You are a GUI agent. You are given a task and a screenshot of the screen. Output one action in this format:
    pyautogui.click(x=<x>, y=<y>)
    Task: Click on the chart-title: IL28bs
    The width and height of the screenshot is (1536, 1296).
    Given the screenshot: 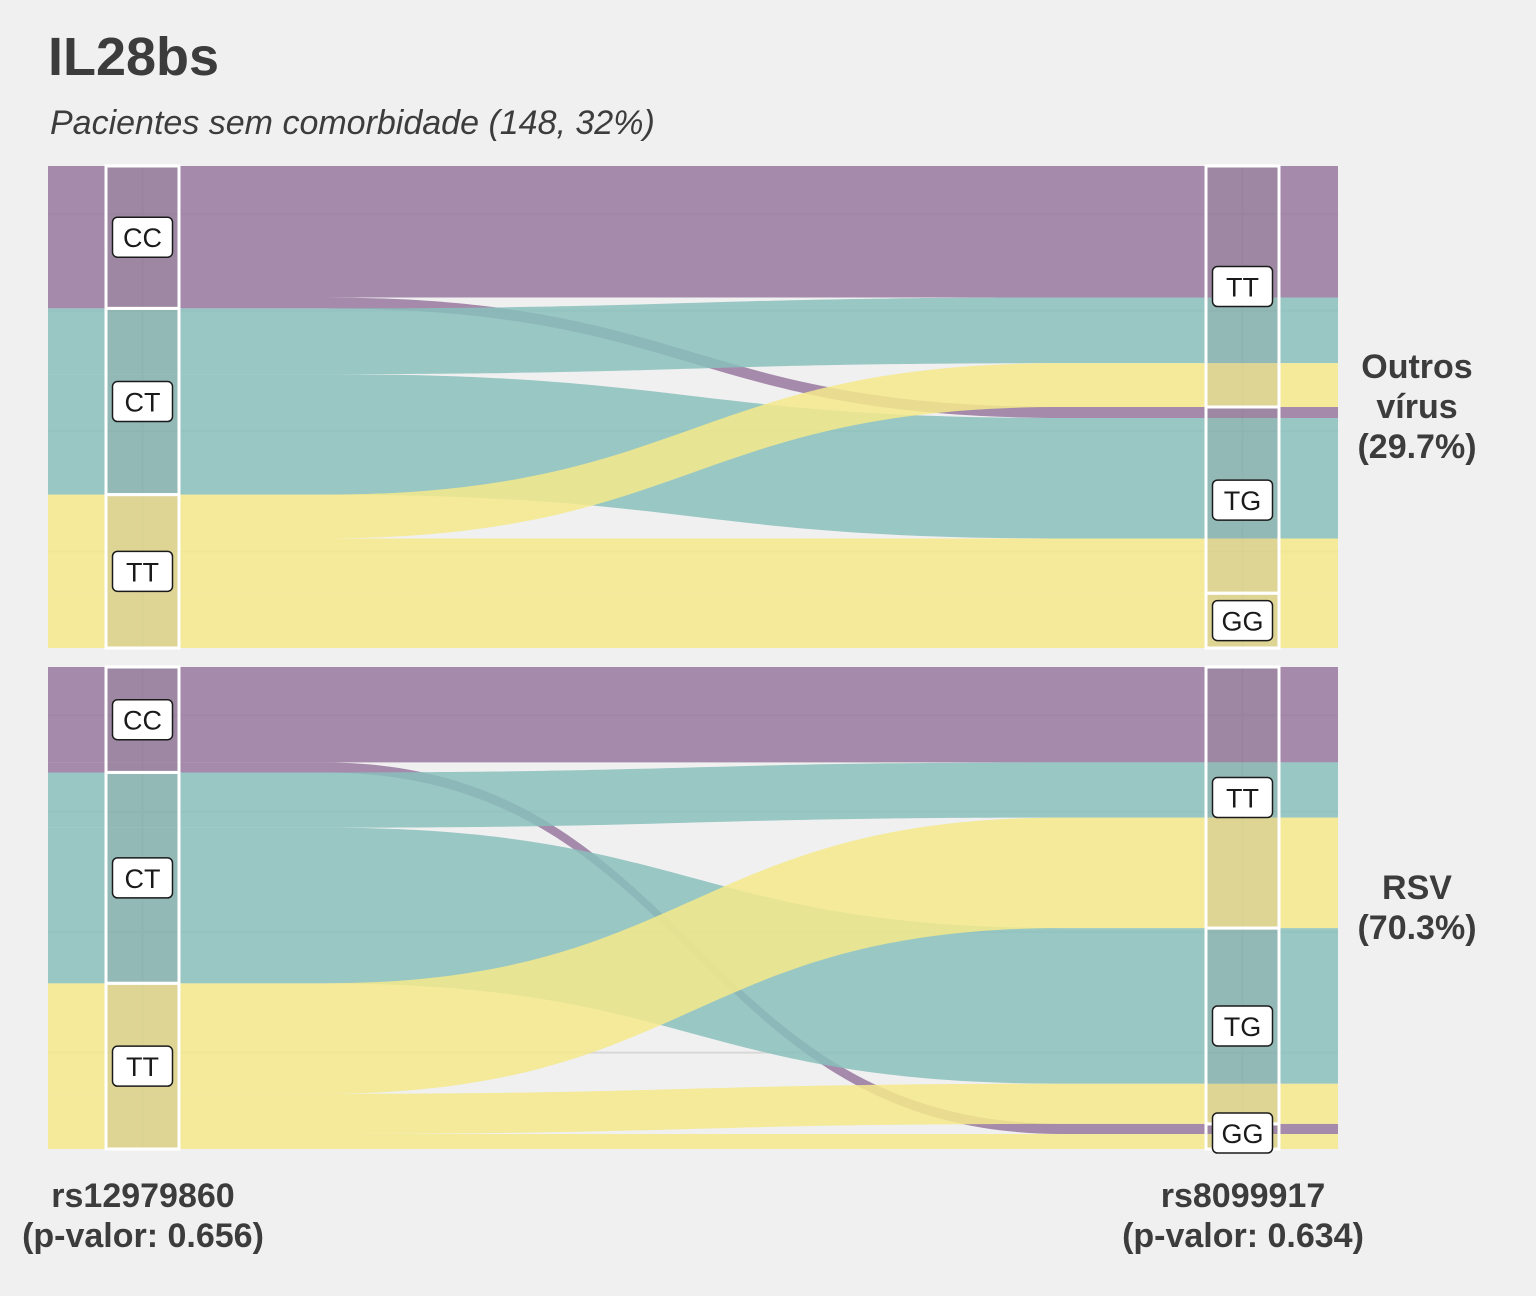 What is the action you would take?
    pyautogui.click(x=134, y=57)
    